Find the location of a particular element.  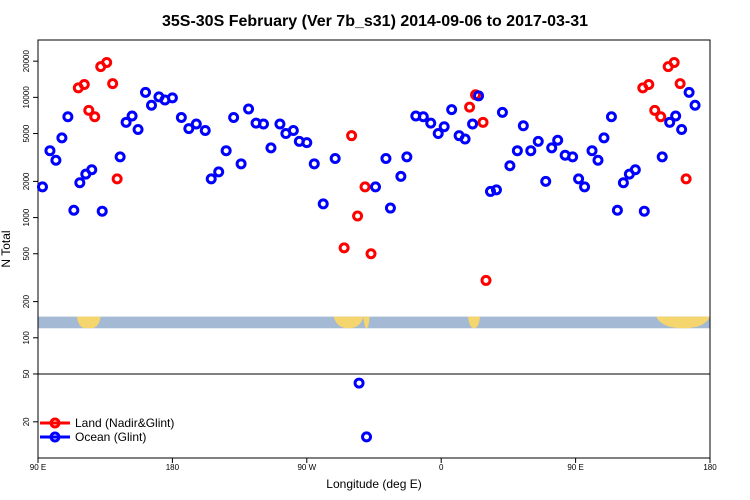

land-ocean-strip is located at coordinates (374, 322).